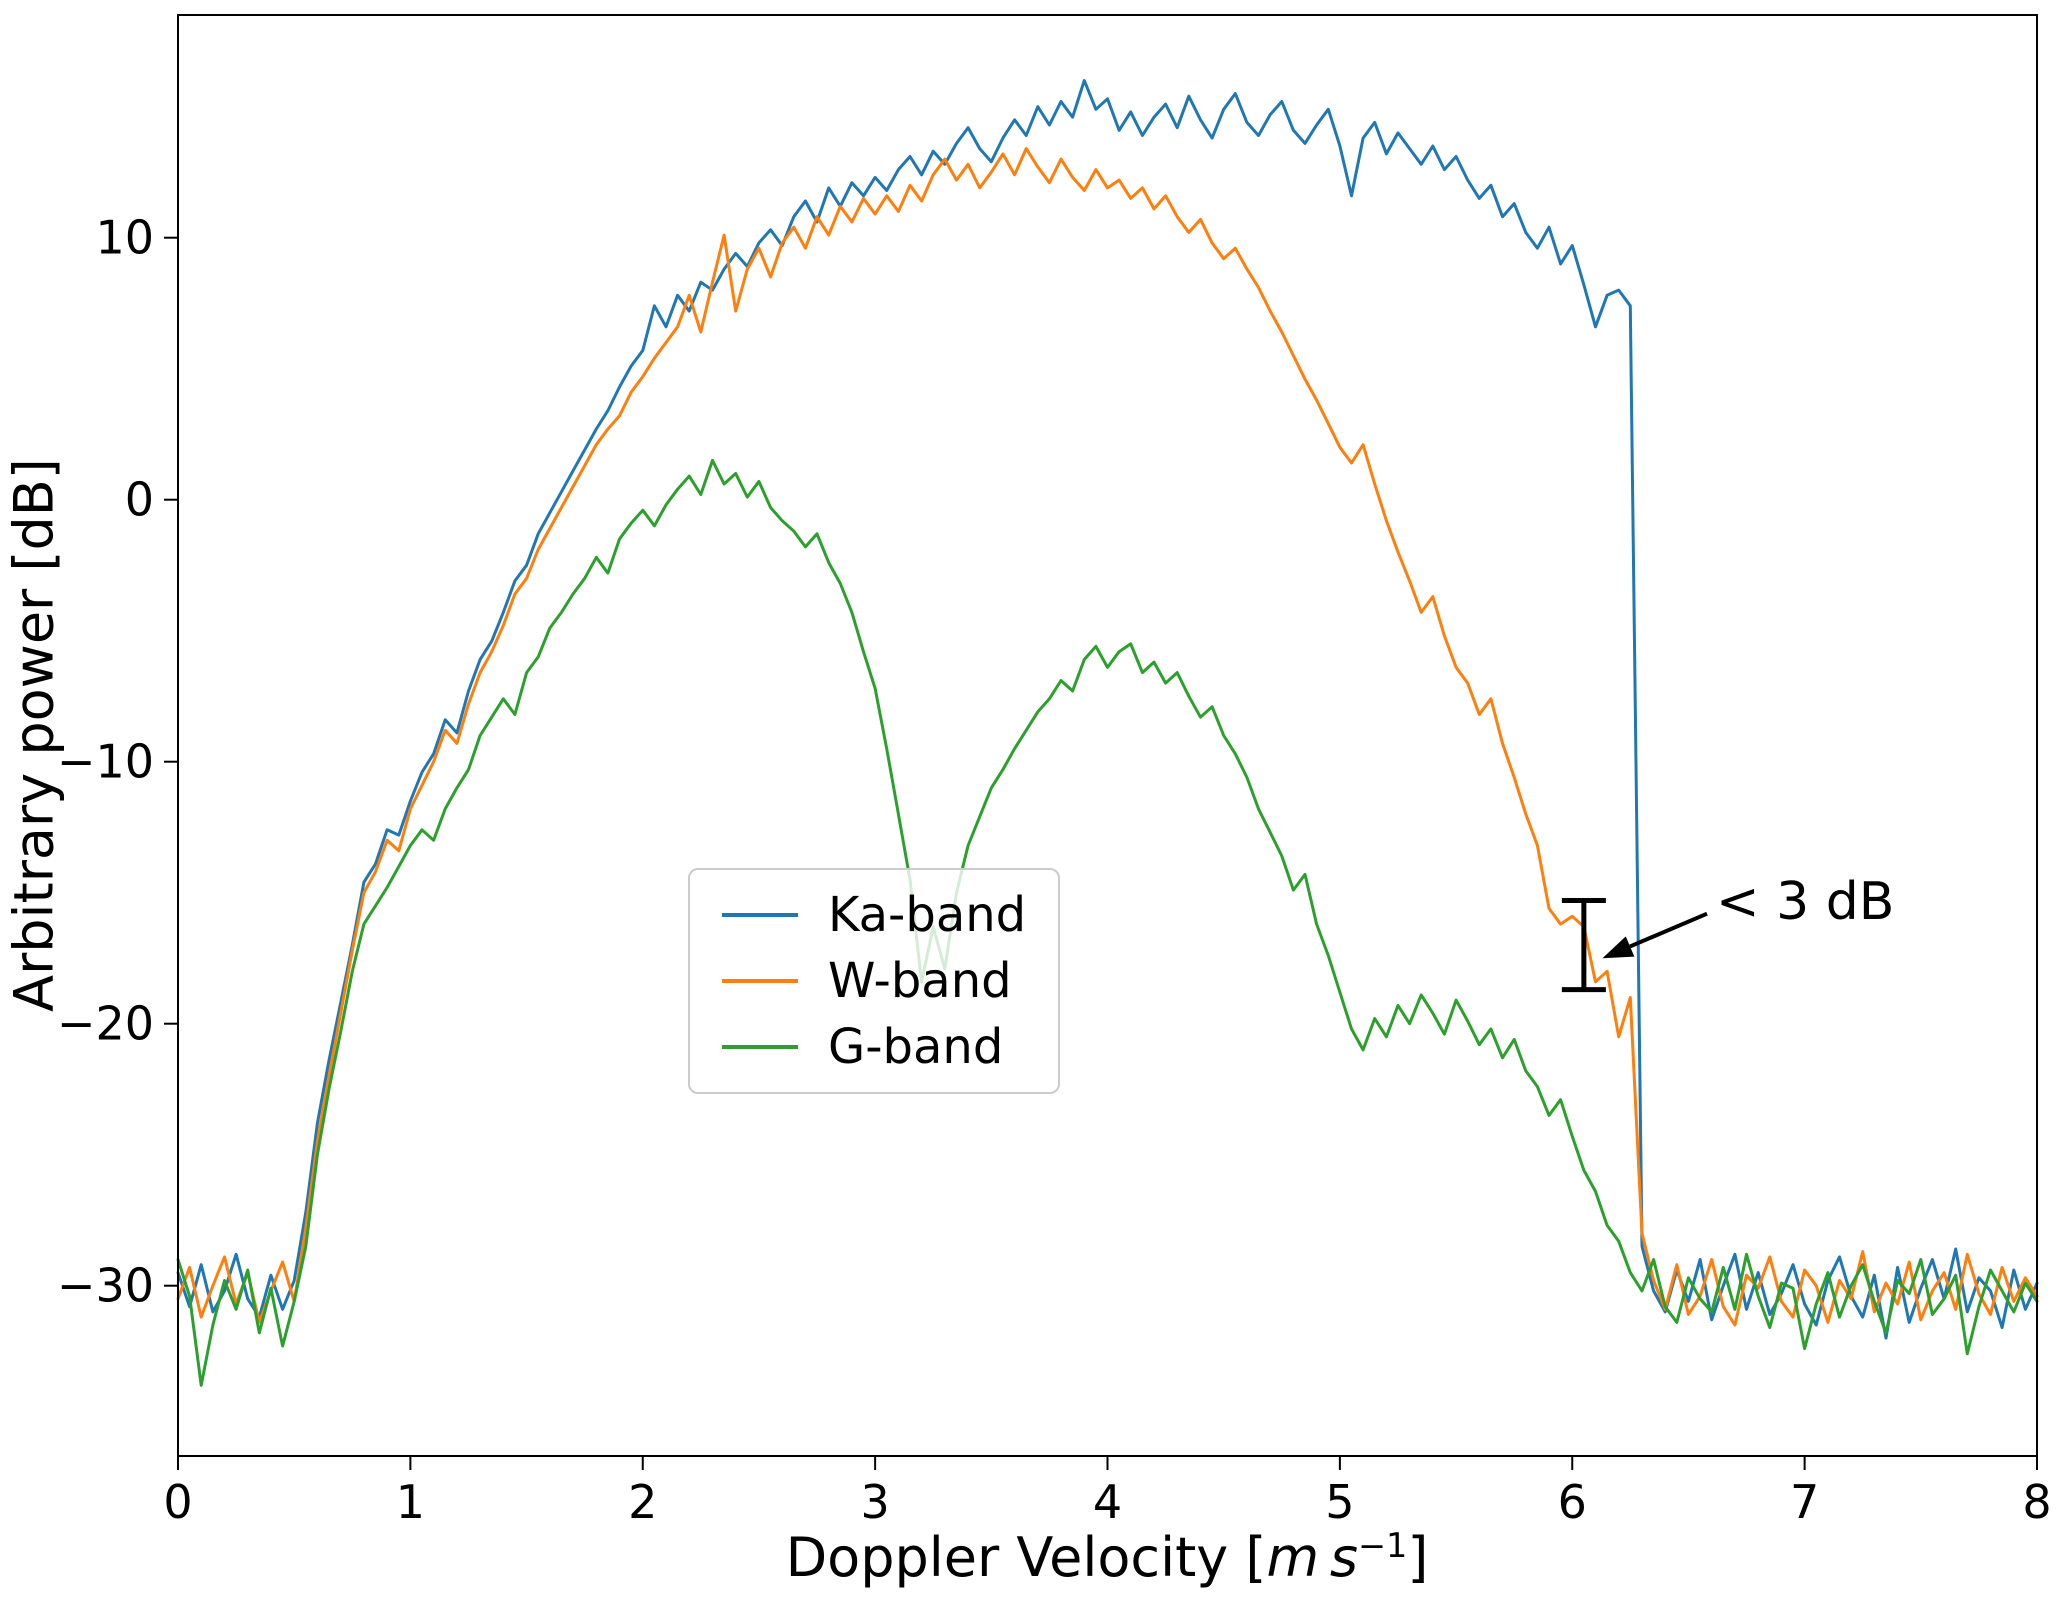 This screenshot has width=2067, height=1623. I want to click on x-tick-label: 3, so click(874, 1502).